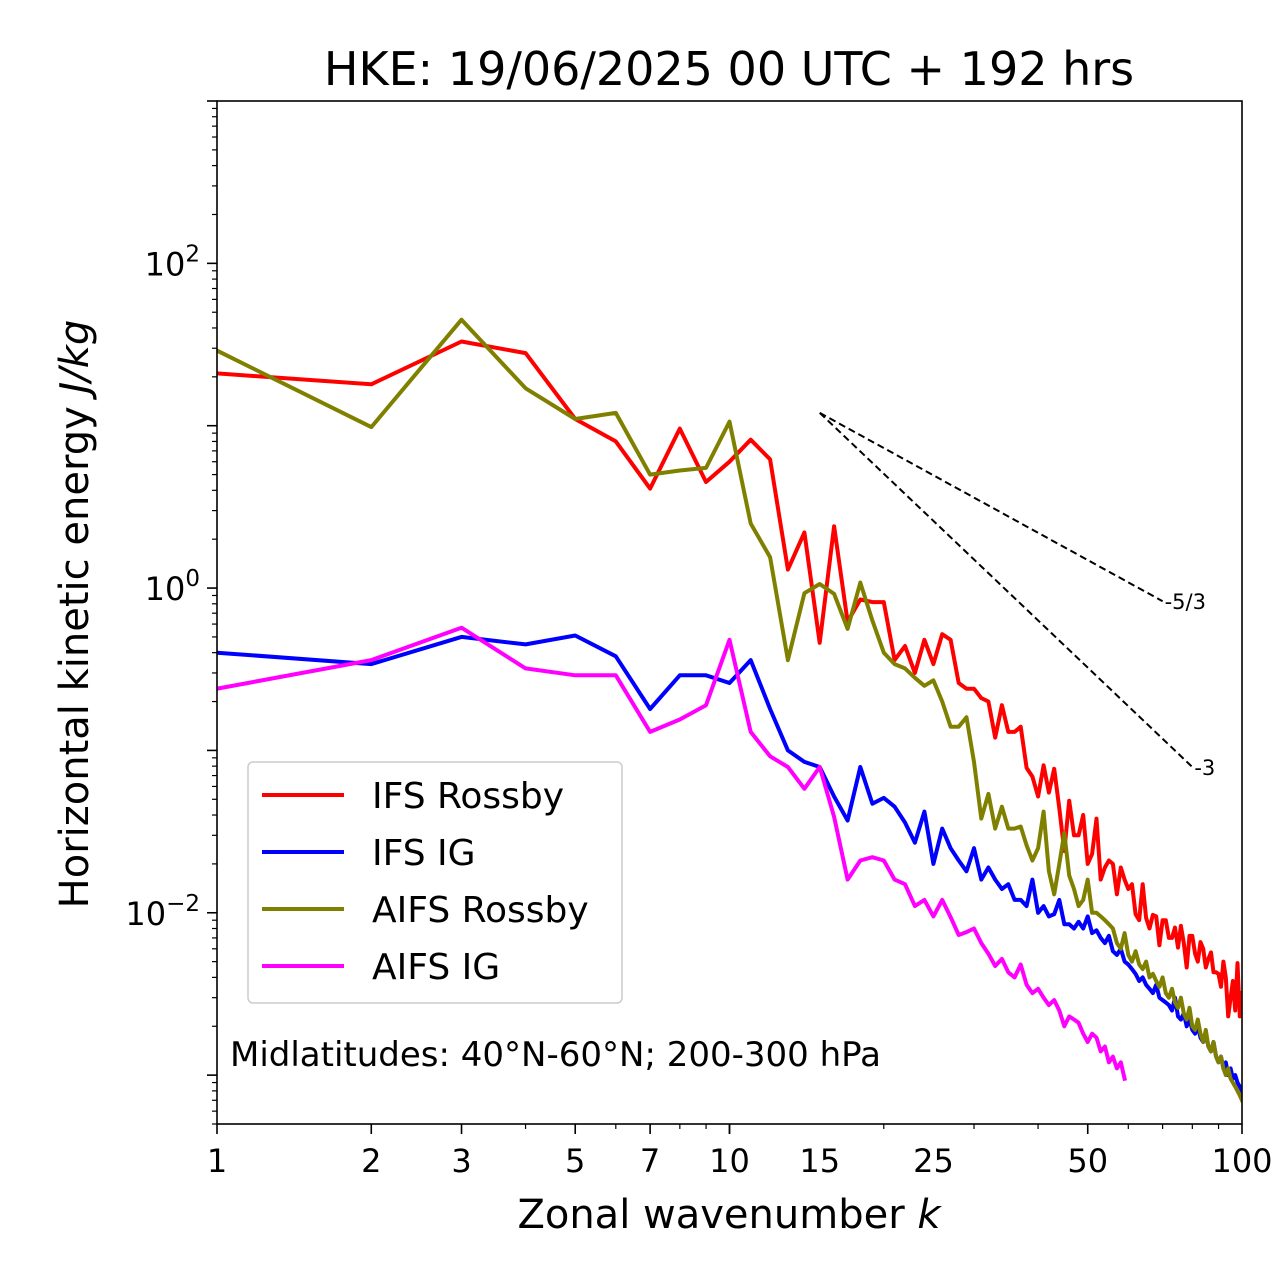 The height and width of the screenshot is (1288, 1280). Describe the element at coordinates (172, 587) in the screenshot. I see `y-tick-label: 10⁰` at that location.